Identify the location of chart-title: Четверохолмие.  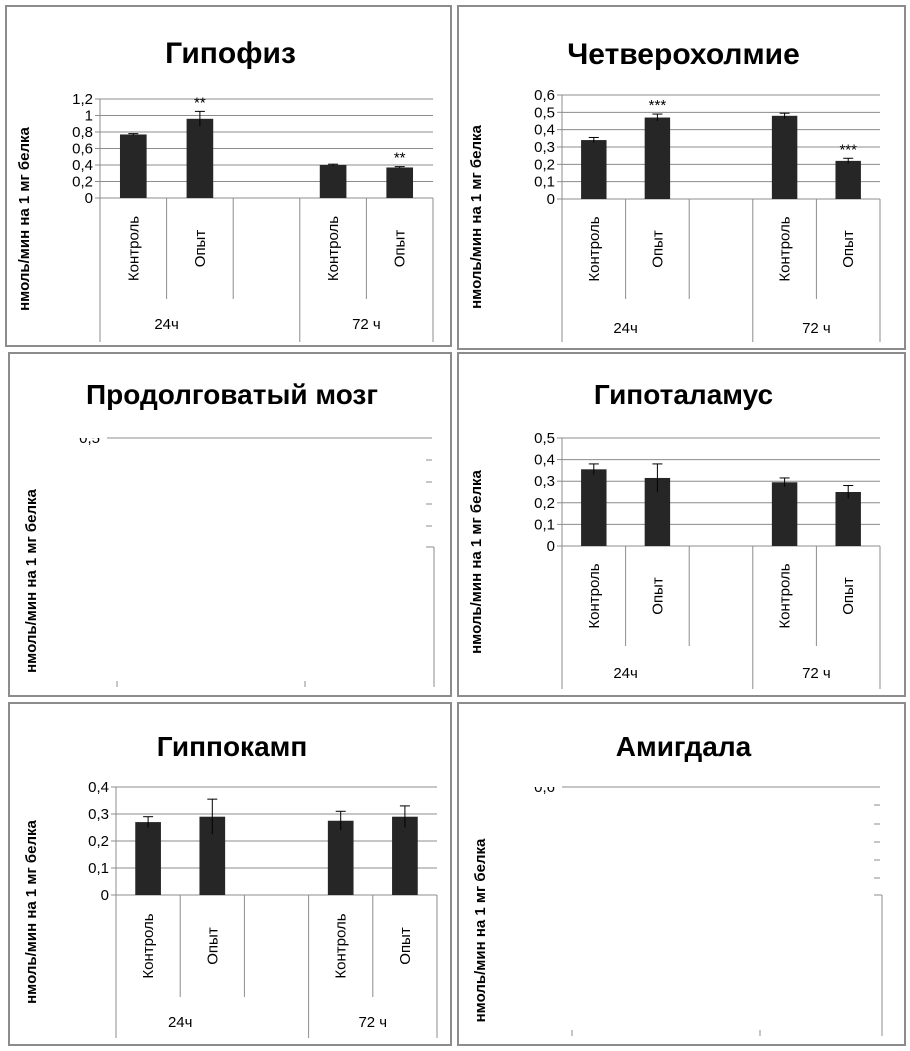
(683, 54).